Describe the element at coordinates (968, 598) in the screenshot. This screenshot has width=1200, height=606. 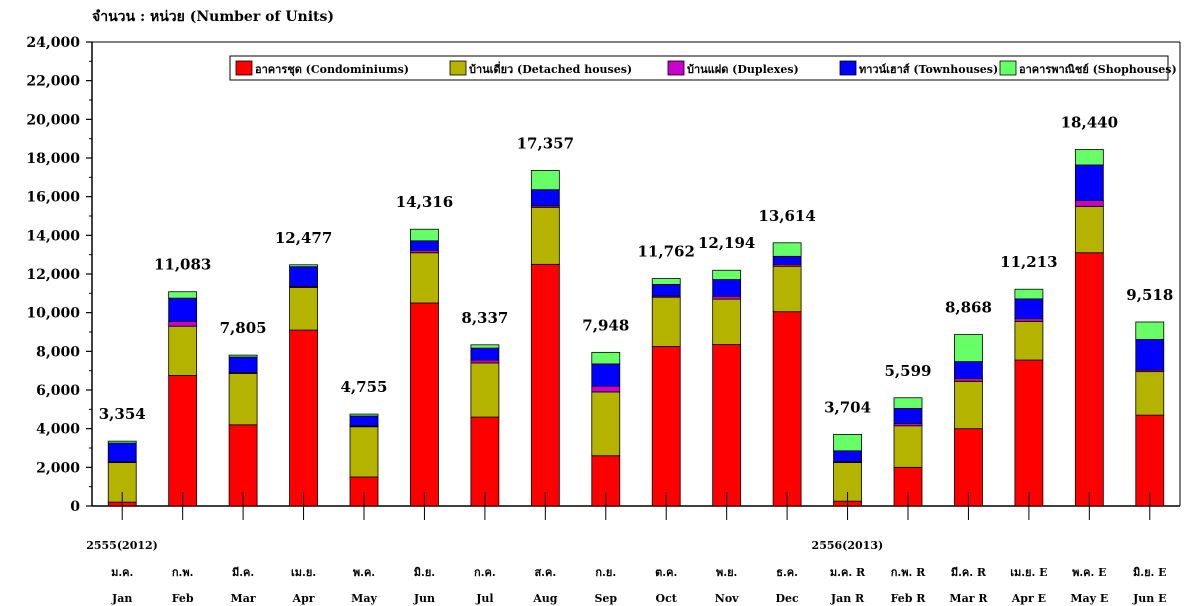
I see `x-tick-label: Mar R` at that location.